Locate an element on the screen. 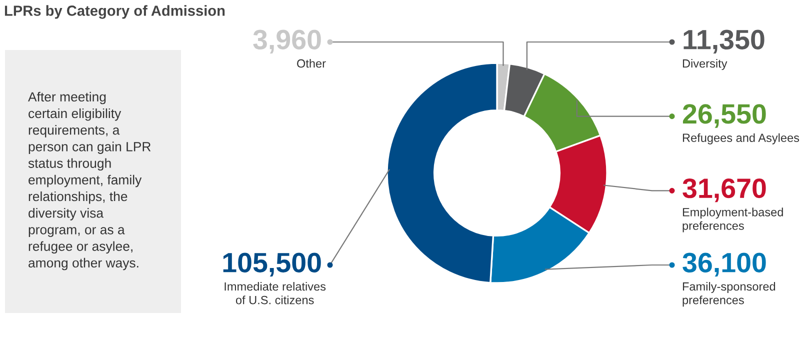  slice-label: Refugees and Asylees is located at coordinates (741, 138).